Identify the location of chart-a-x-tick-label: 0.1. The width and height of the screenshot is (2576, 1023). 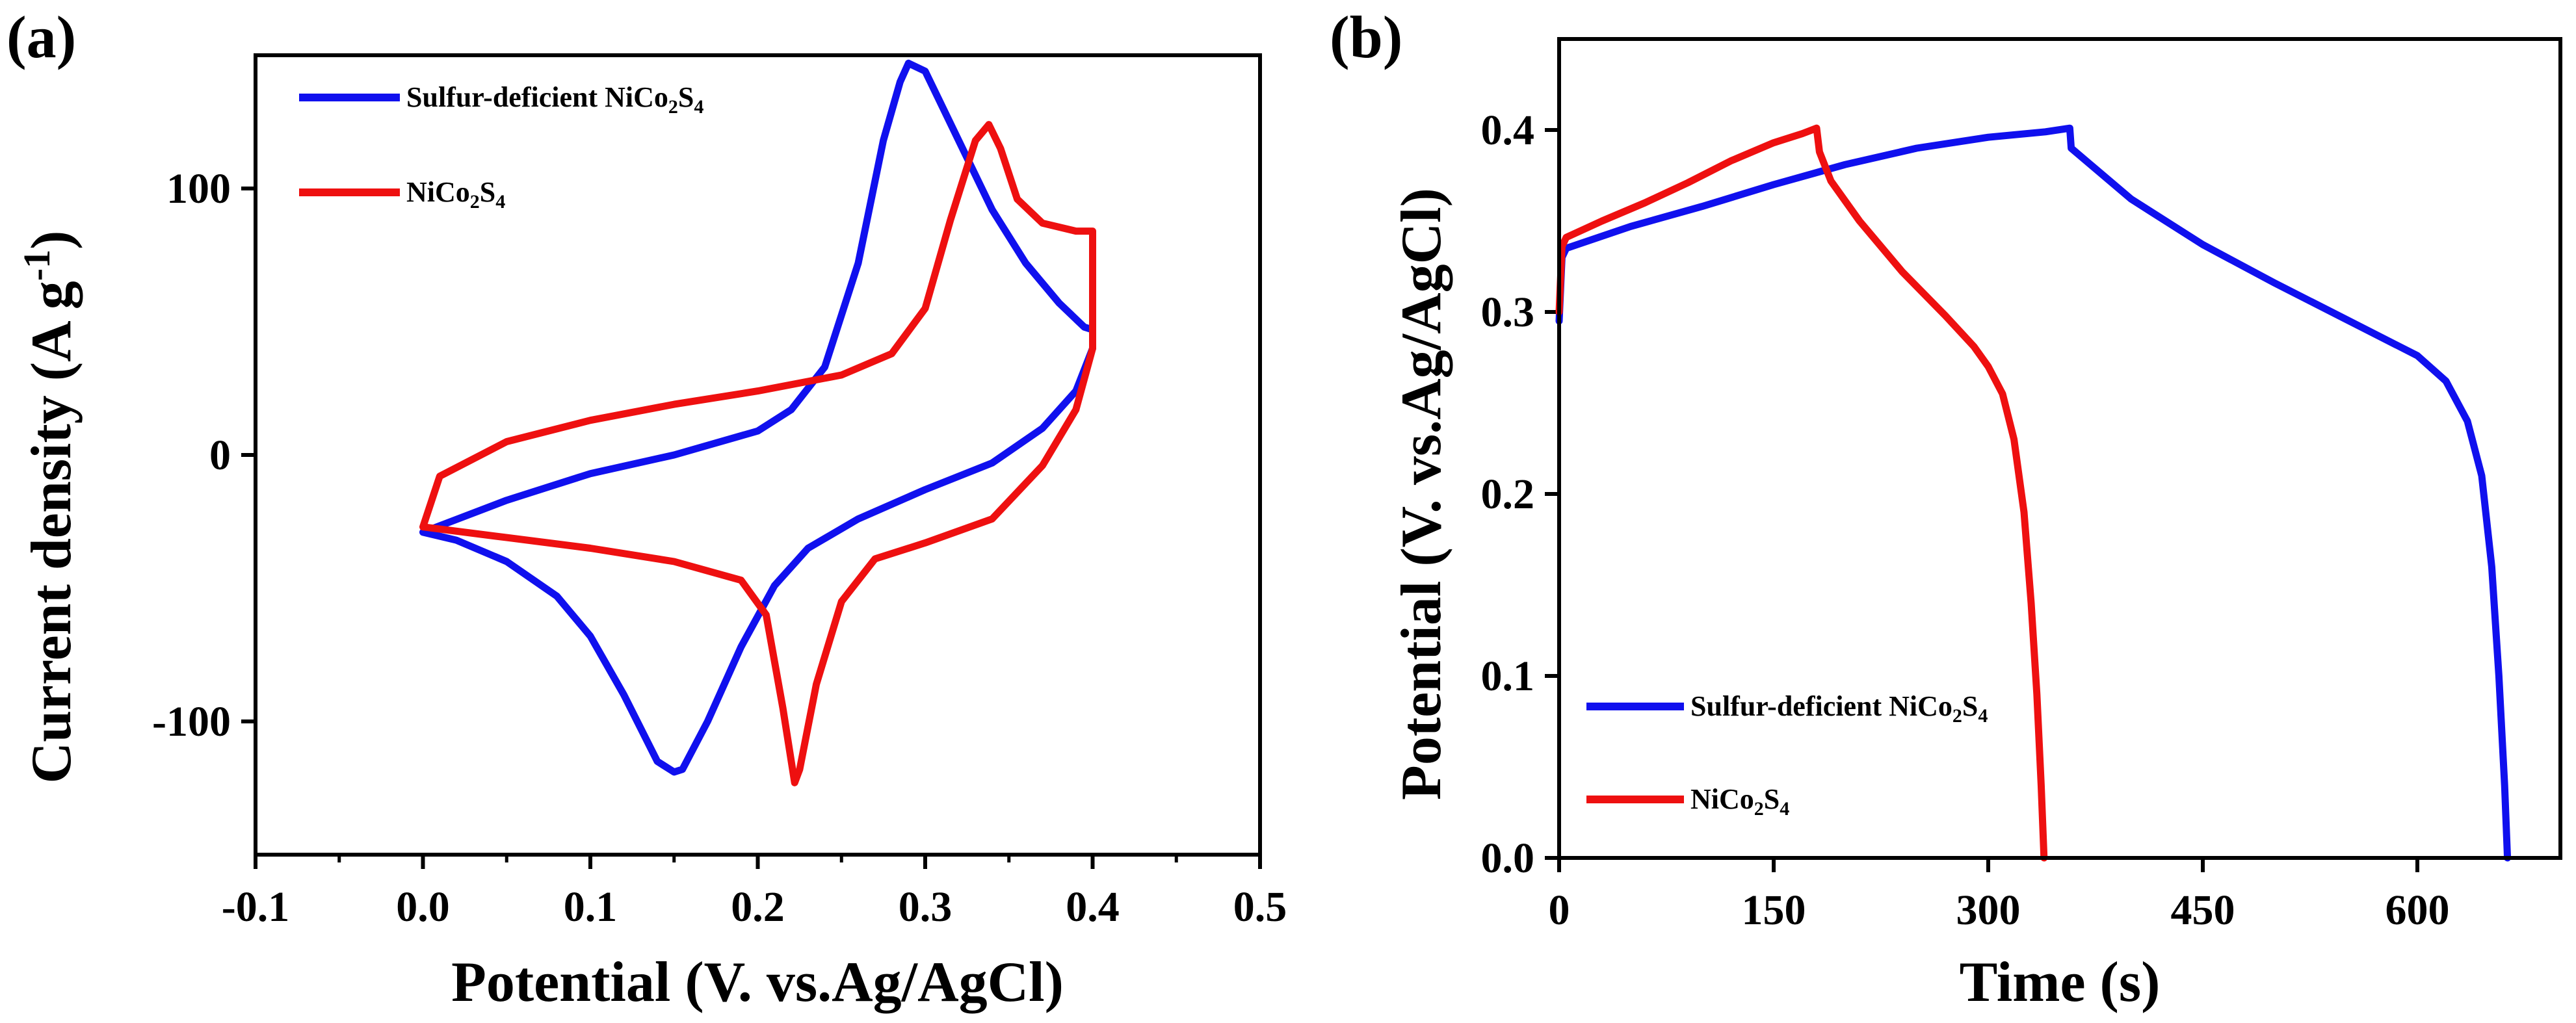
(591, 907).